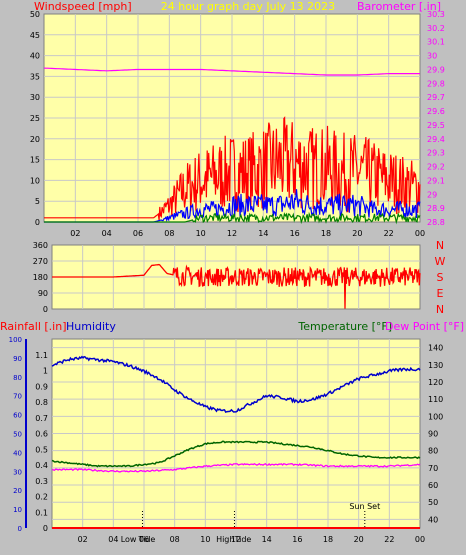  I want to click on barometer-y-tick: 29.2, so click(436, 167).